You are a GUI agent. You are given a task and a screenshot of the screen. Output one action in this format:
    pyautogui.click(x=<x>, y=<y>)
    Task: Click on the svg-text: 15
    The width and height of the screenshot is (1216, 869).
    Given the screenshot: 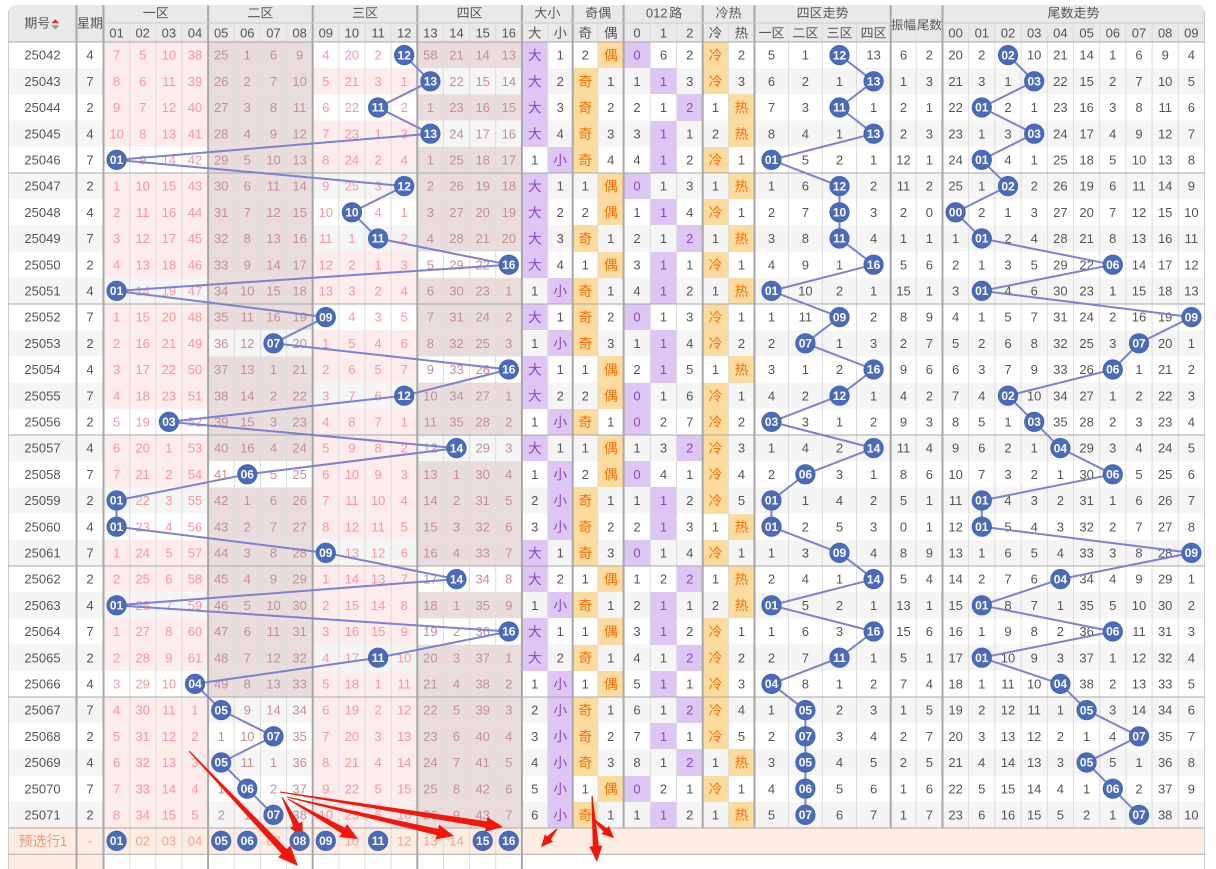 What is the action you would take?
    pyautogui.click(x=273, y=291)
    